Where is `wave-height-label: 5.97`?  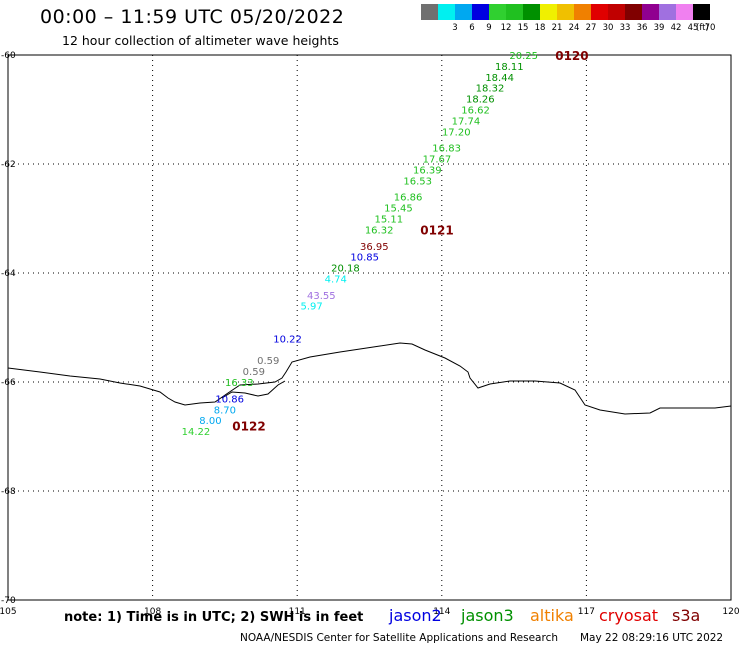 wave-height-label: 5.97 is located at coordinates (312, 307).